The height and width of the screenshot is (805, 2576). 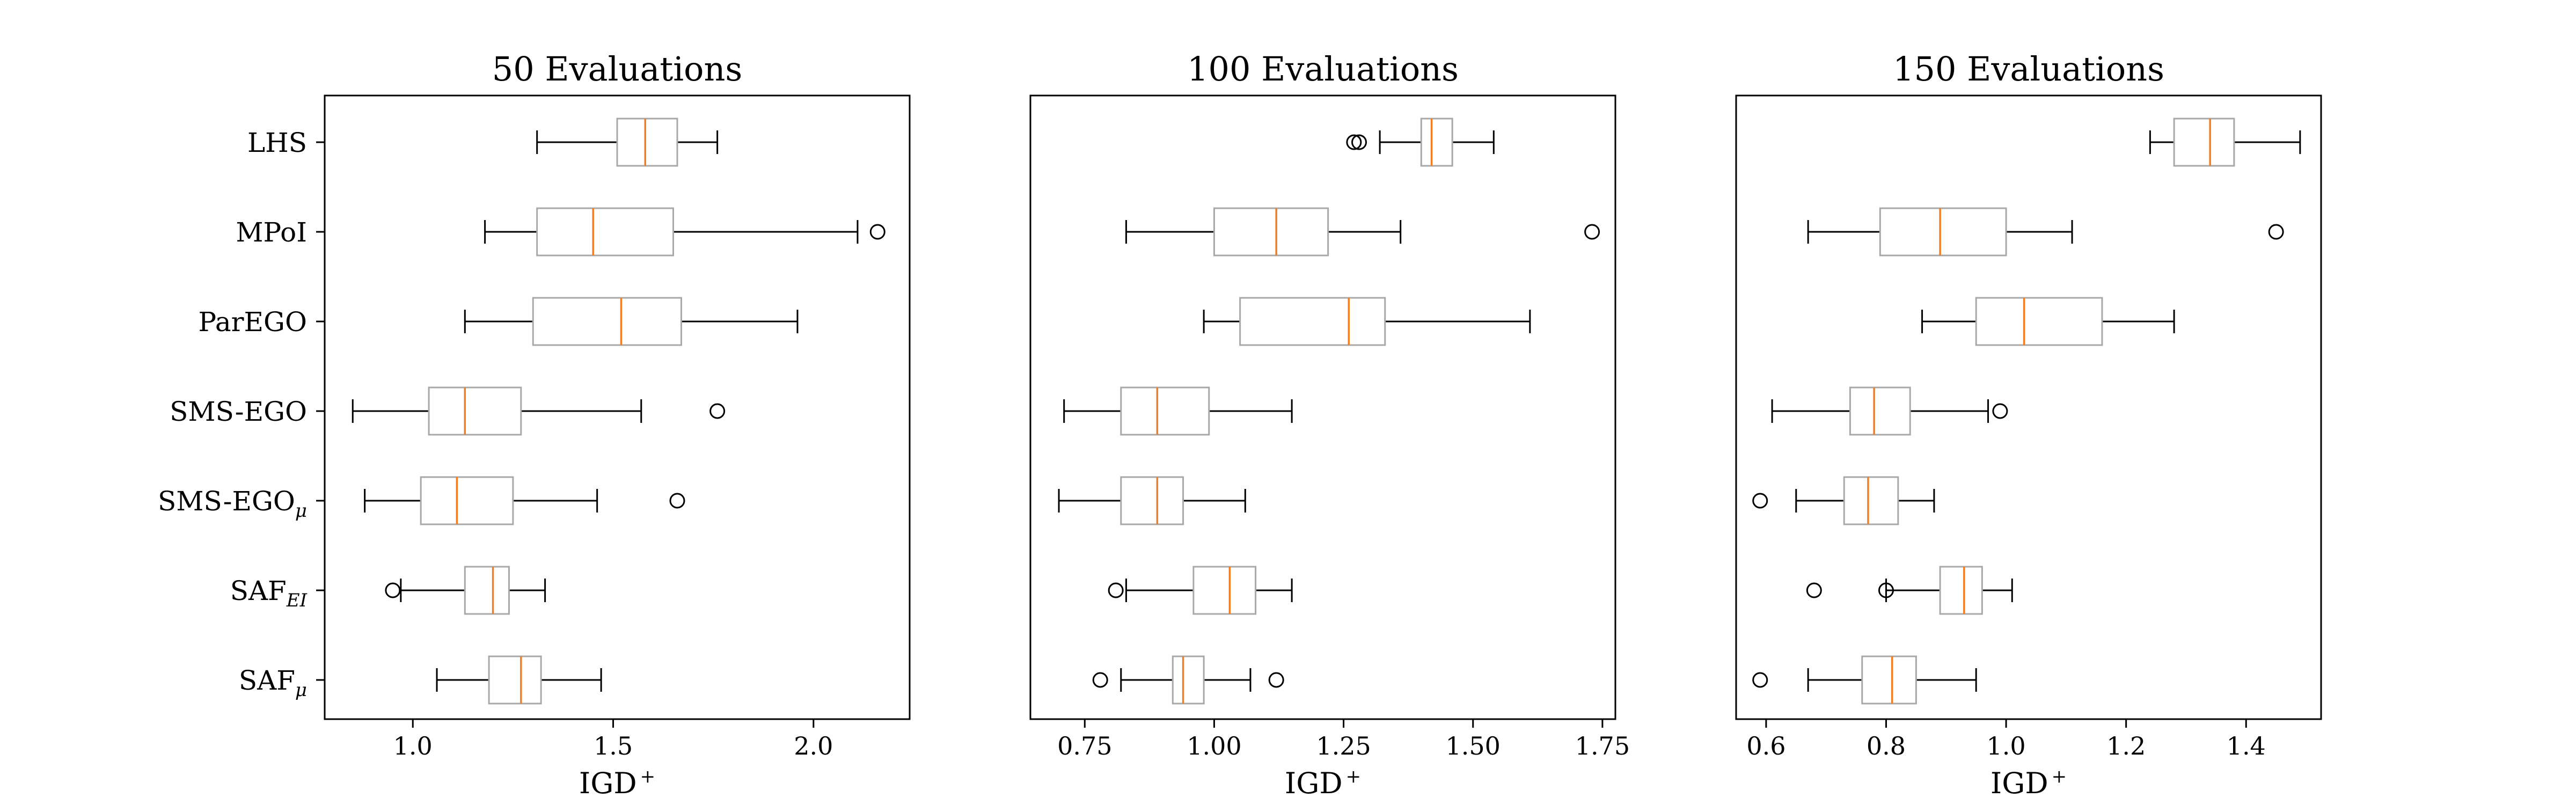 I want to click on x-tick-label: 1.5, so click(x=613, y=745).